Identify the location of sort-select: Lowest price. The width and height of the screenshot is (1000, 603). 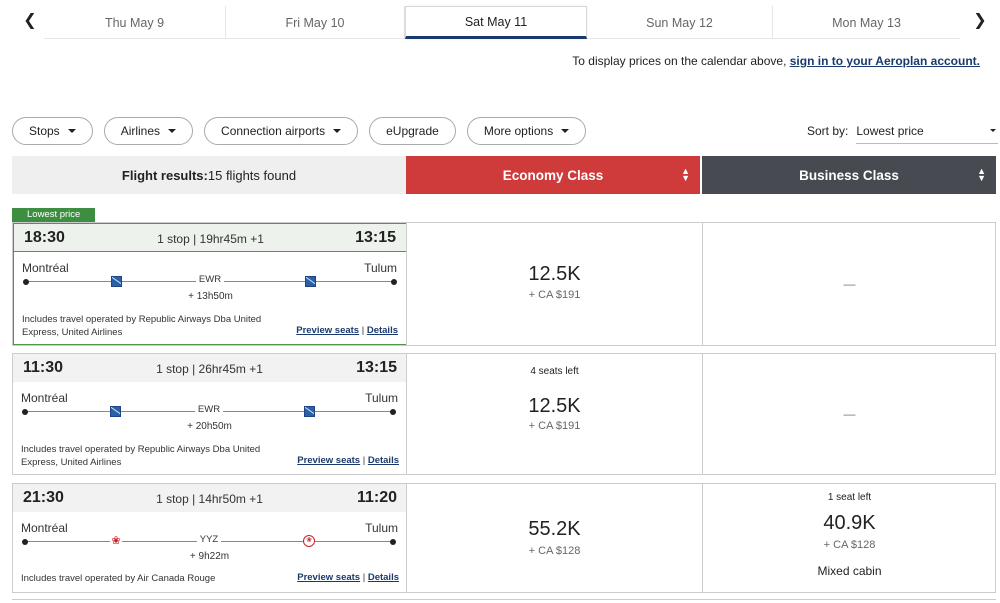
(927, 131).